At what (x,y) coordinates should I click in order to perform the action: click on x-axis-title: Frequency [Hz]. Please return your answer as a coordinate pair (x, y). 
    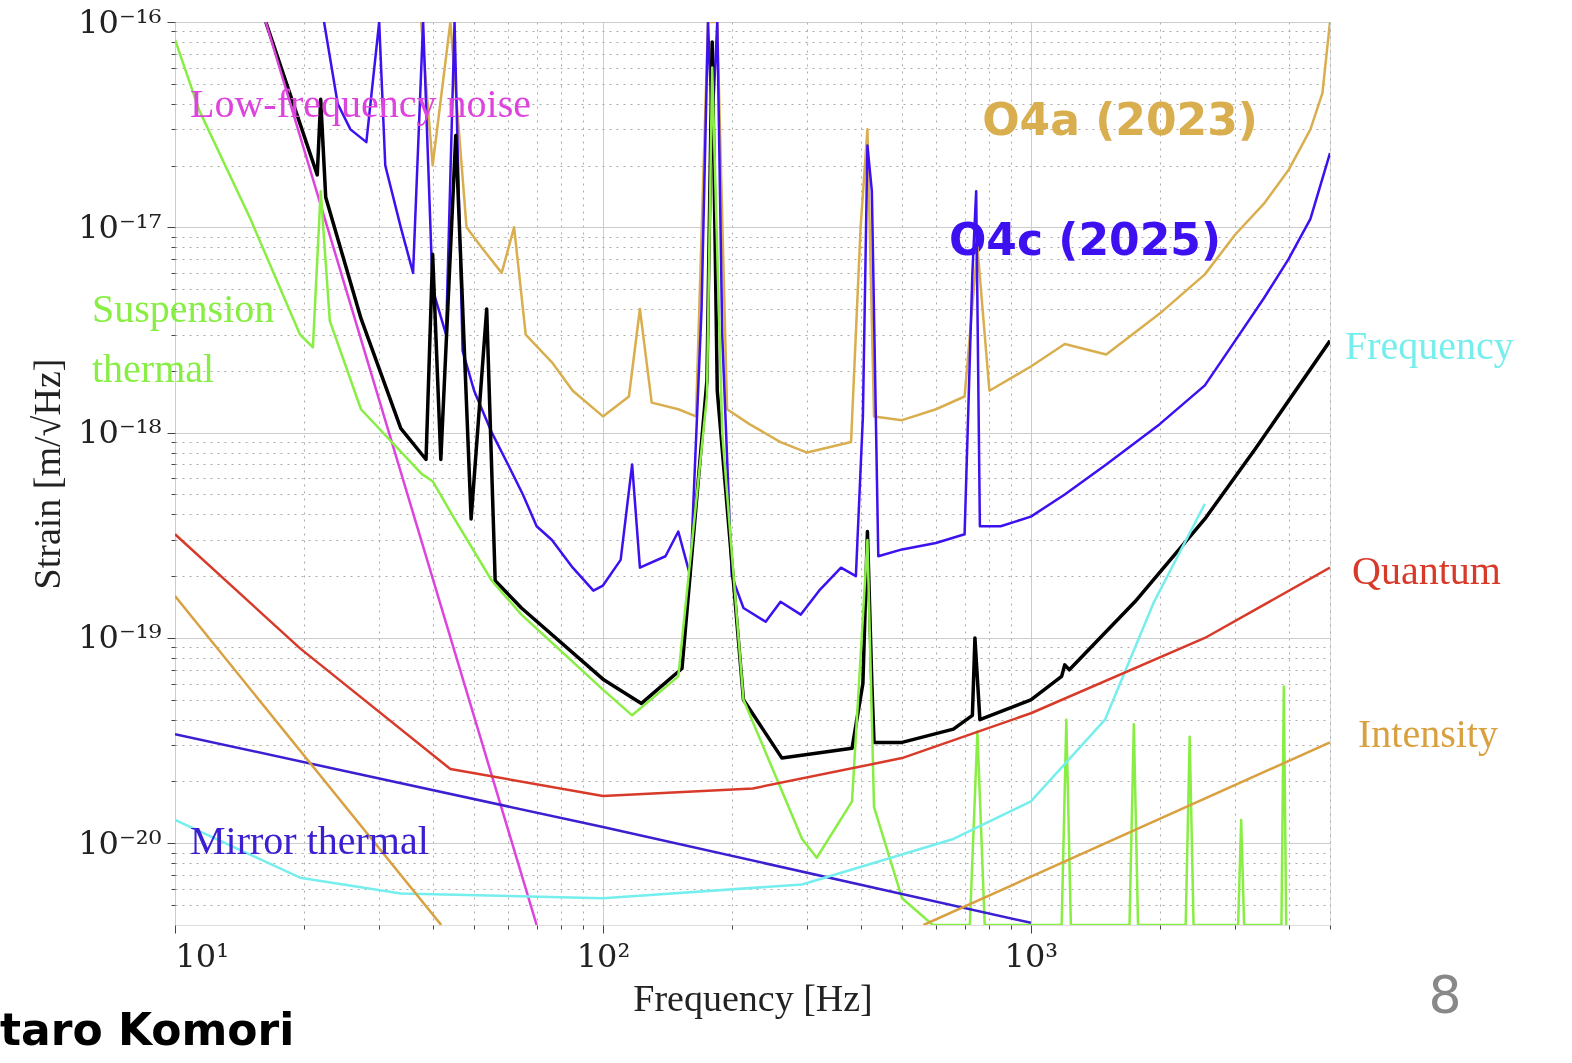
    Looking at the image, I should click on (753, 997).